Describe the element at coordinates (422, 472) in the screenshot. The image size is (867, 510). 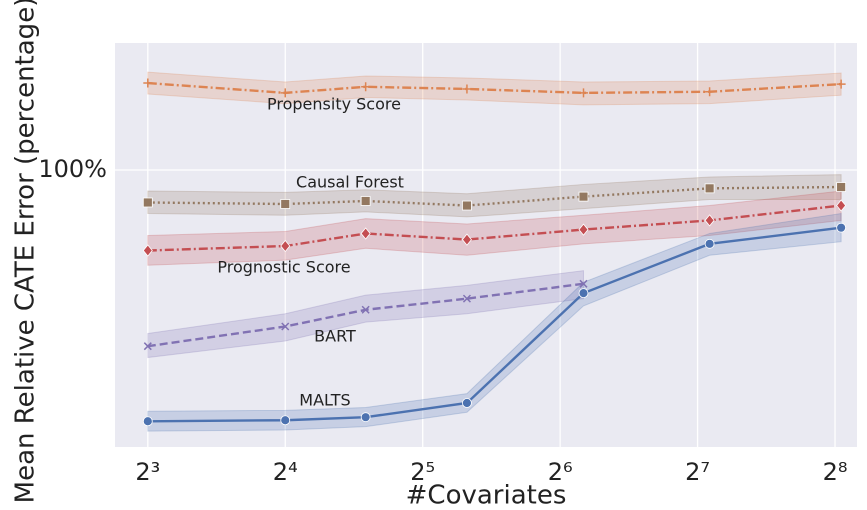
I see `x-tick-label: 2⁵` at that location.